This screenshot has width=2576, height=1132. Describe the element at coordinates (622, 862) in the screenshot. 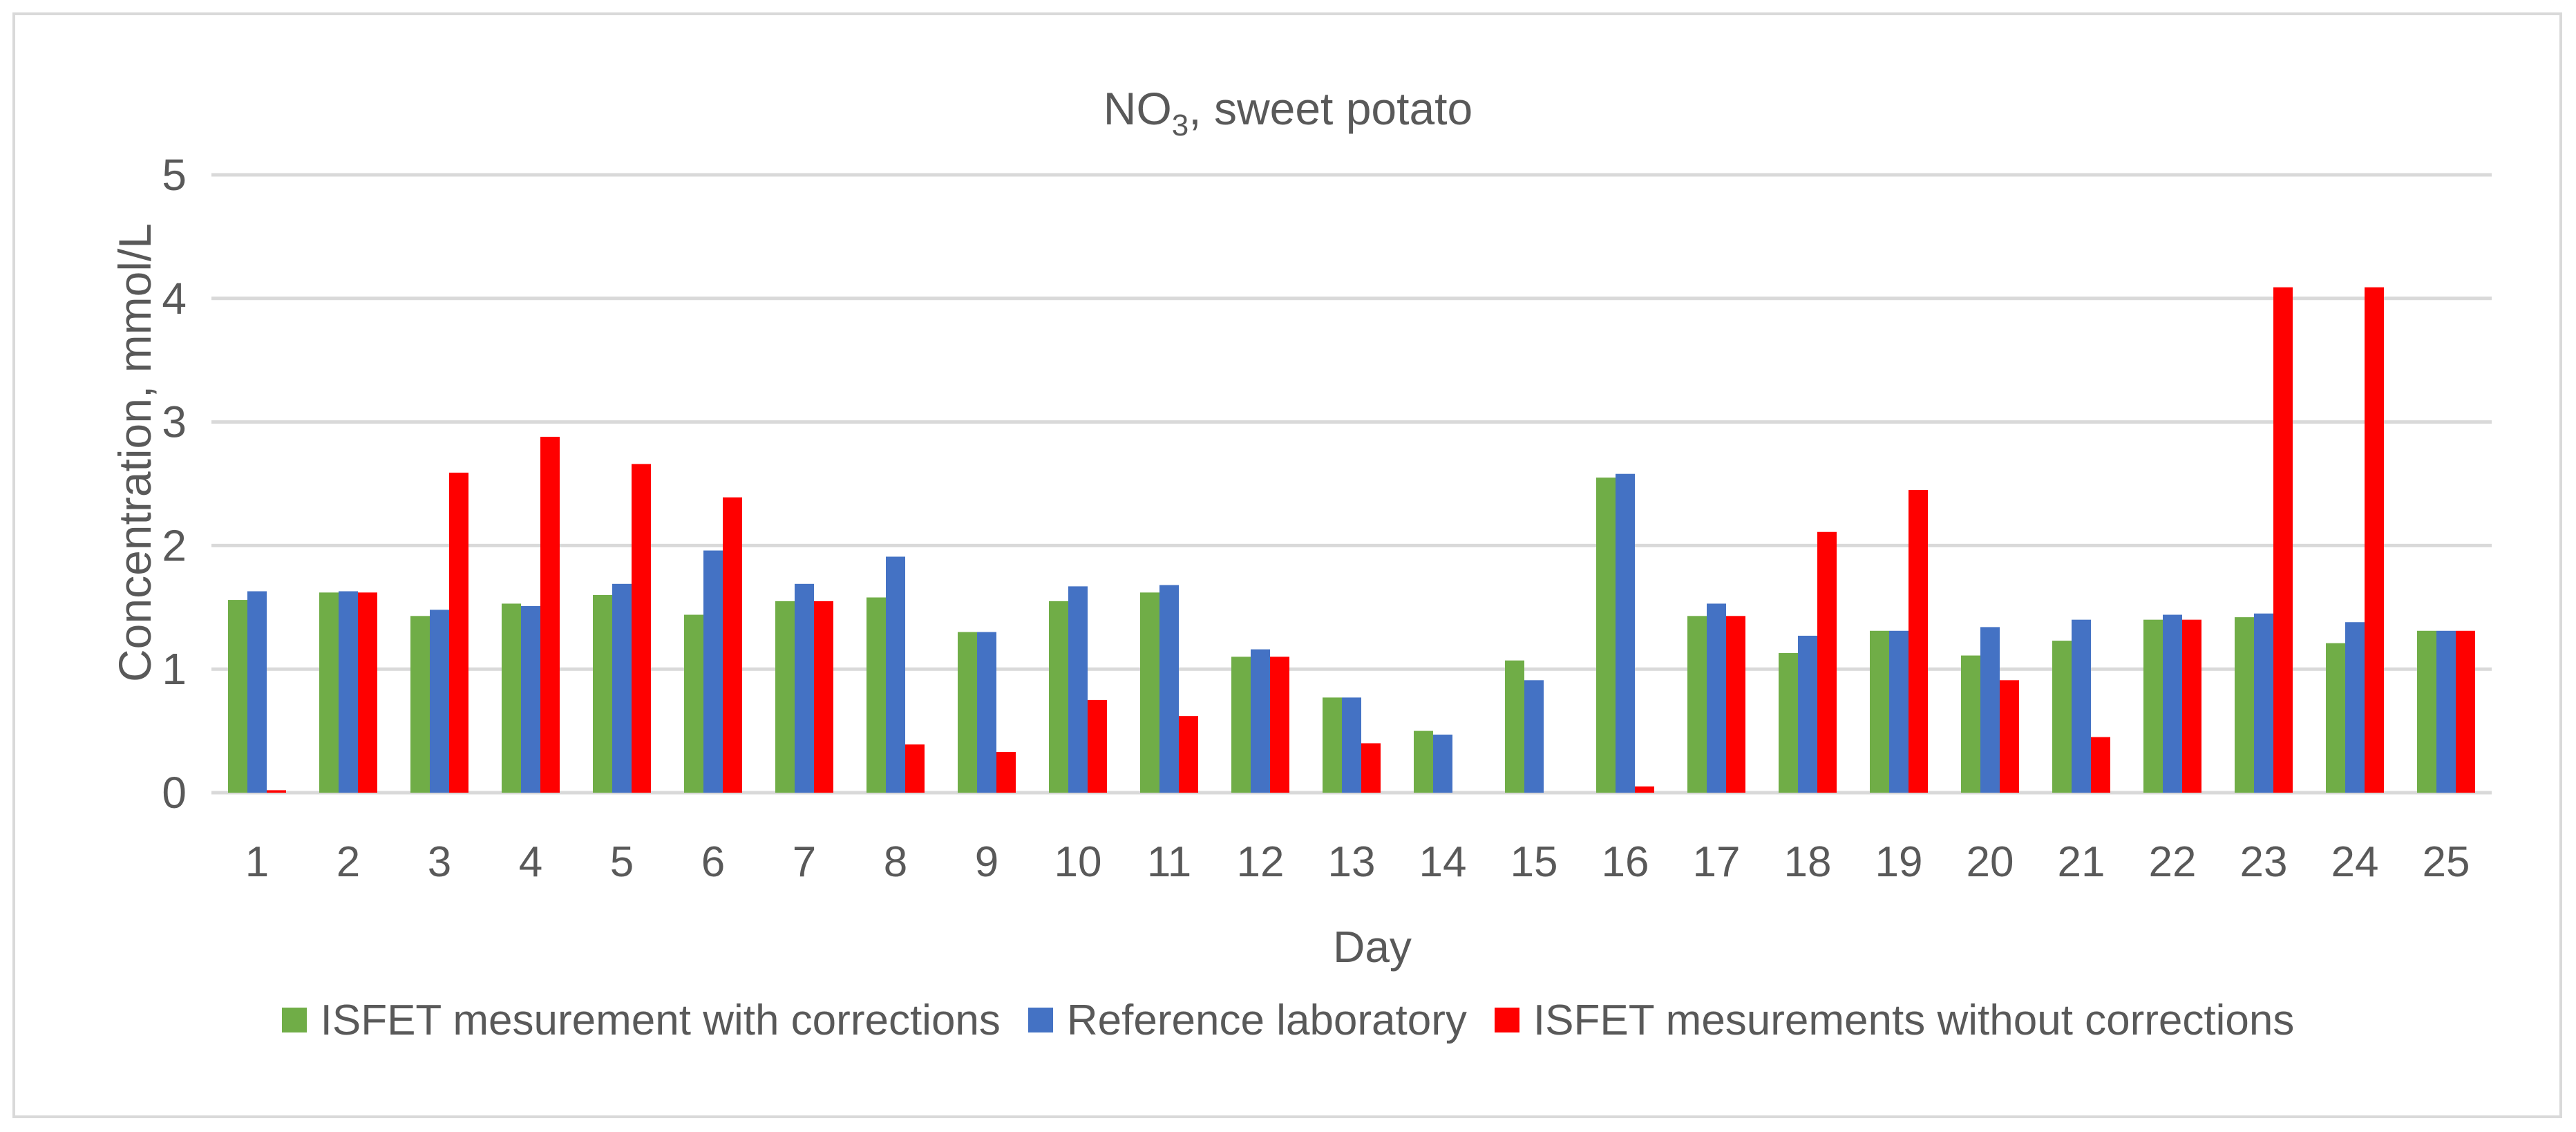

I see `x-tick-label: 5` at that location.